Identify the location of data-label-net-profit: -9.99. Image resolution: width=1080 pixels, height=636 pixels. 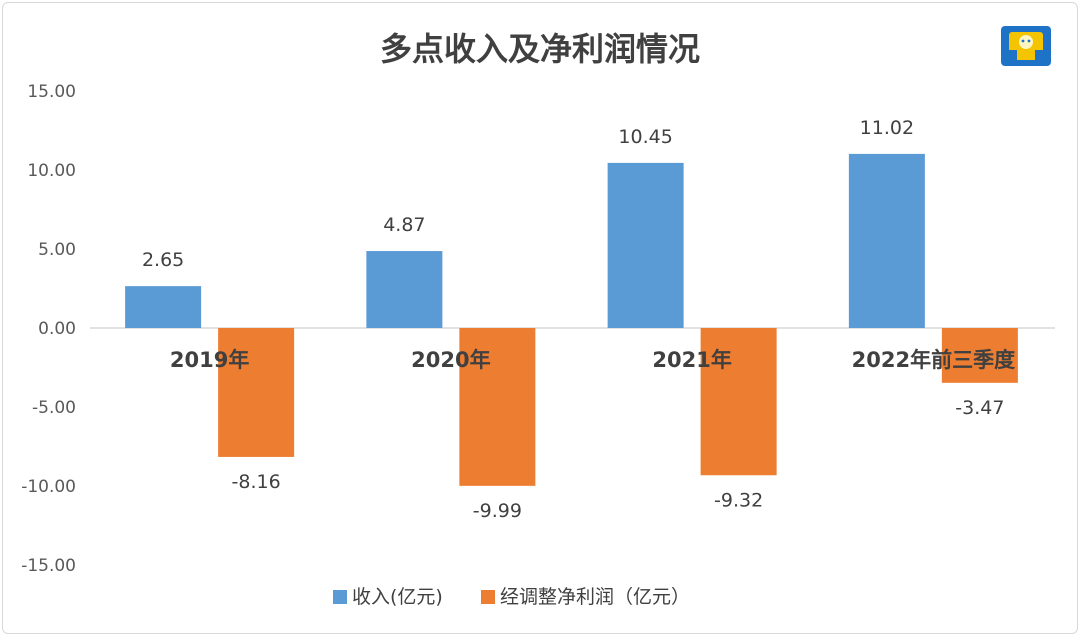
(497, 511).